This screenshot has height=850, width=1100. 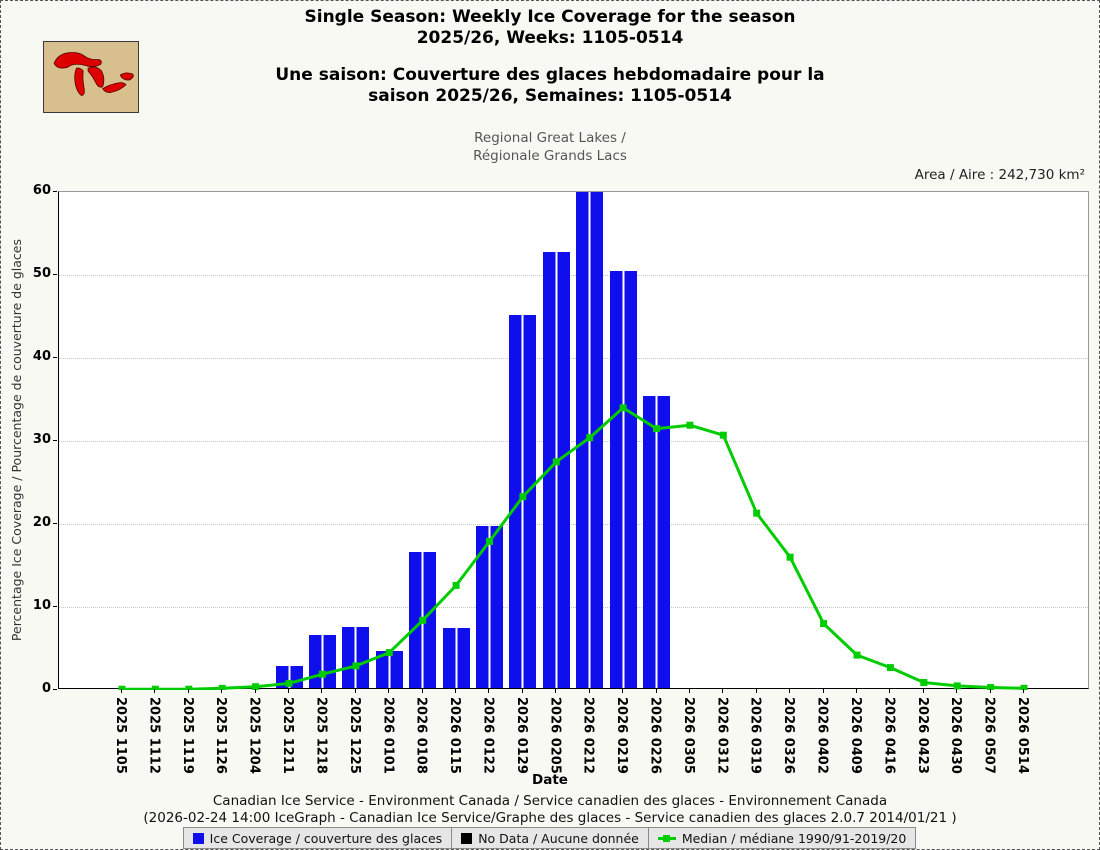 I want to click on area-label: Area / Aire : 242,730 km², so click(x=999, y=175).